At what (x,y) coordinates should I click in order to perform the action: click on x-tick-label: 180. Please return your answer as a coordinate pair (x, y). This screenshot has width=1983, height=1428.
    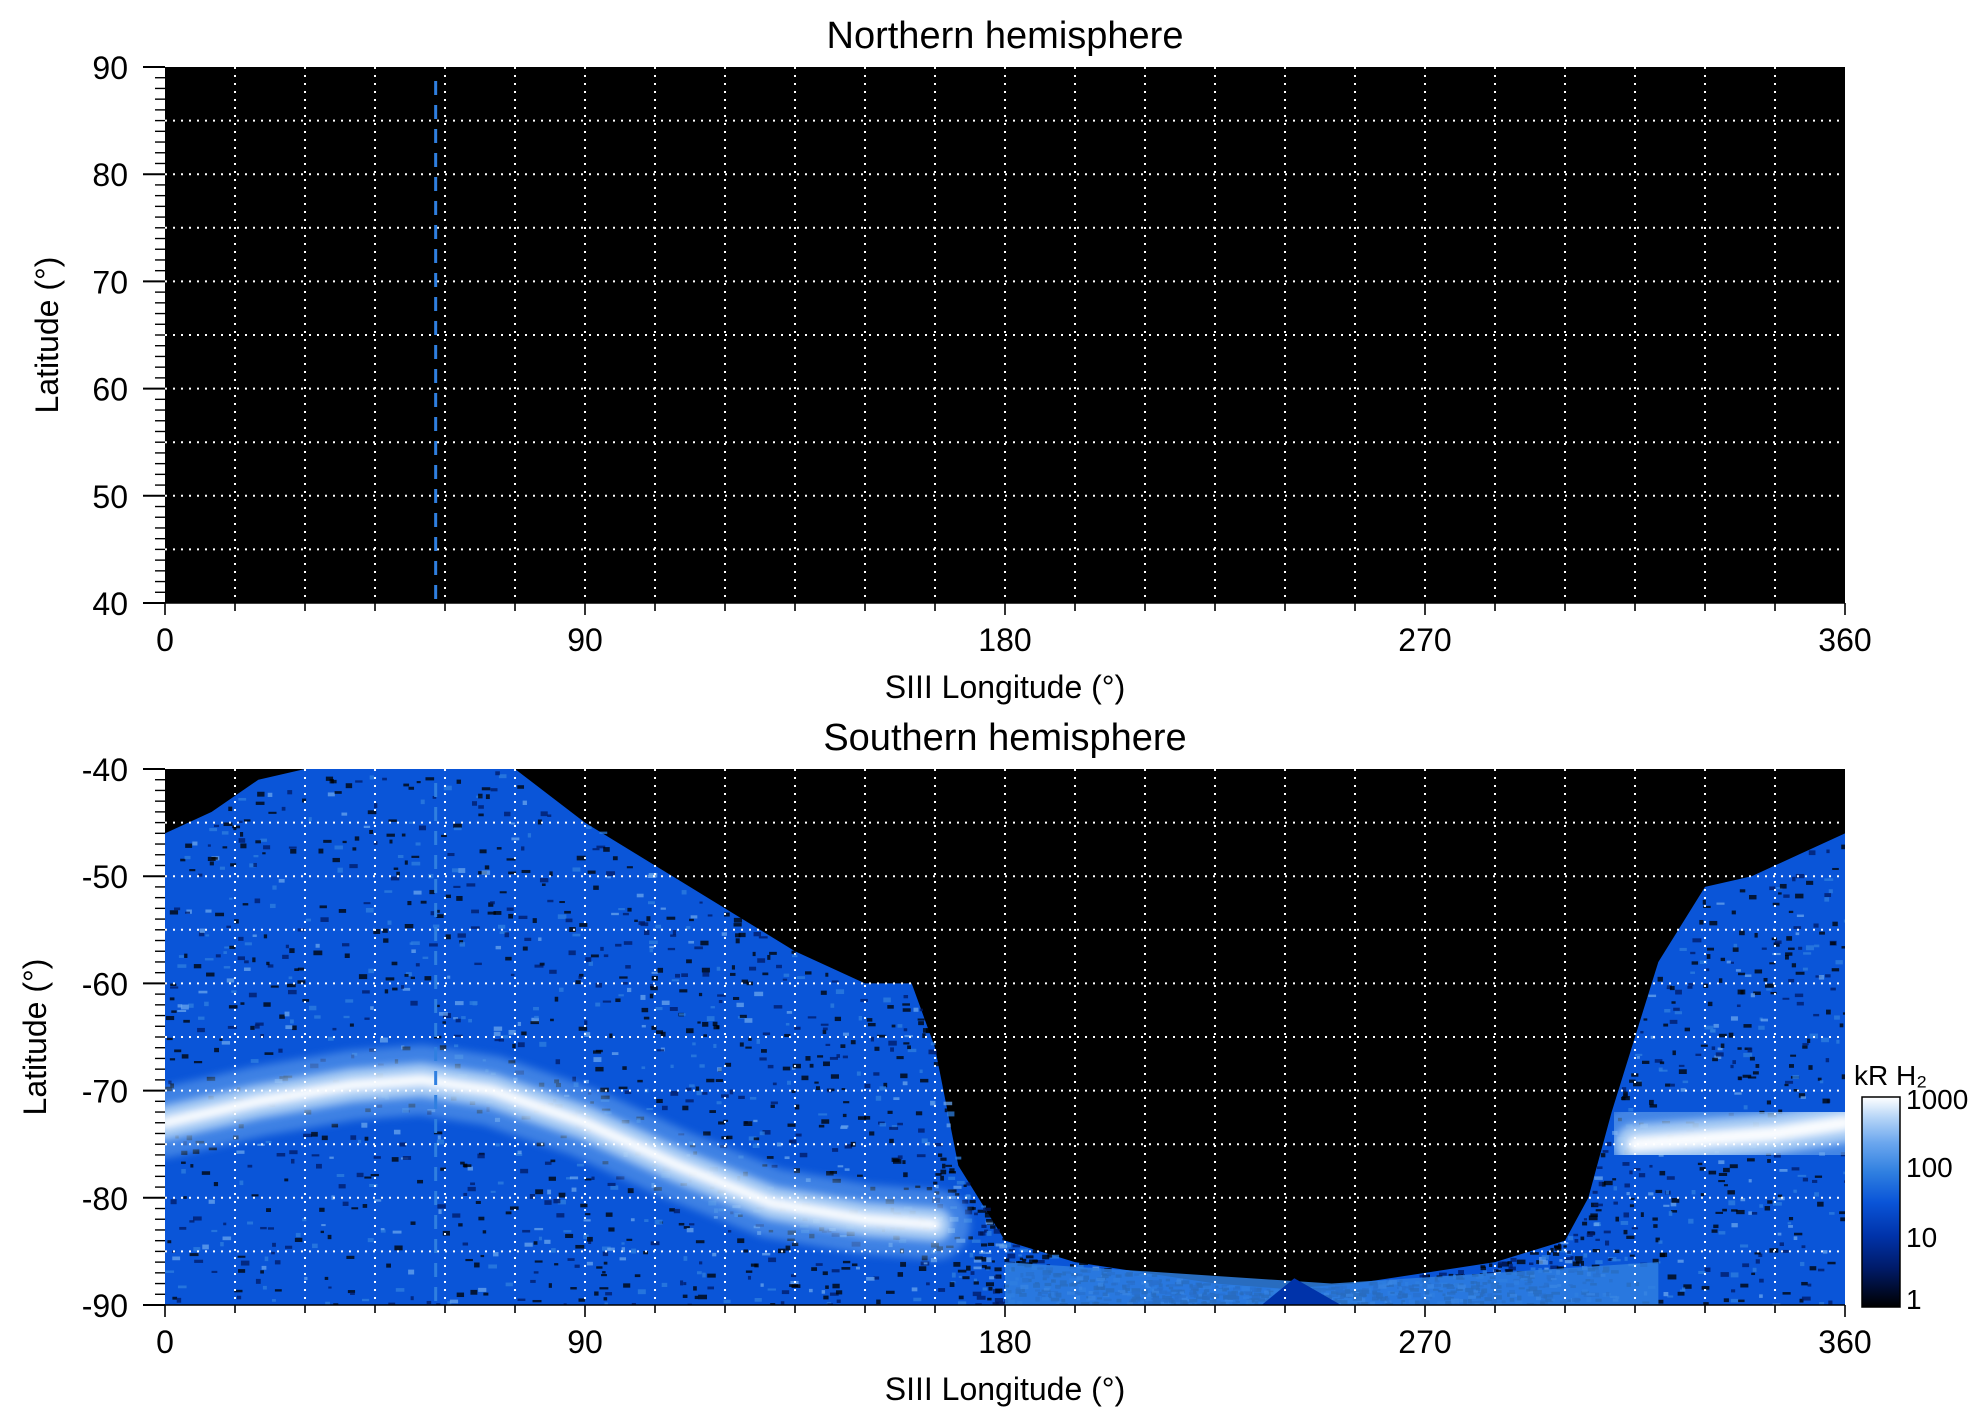
    Looking at the image, I should click on (1004, 640).